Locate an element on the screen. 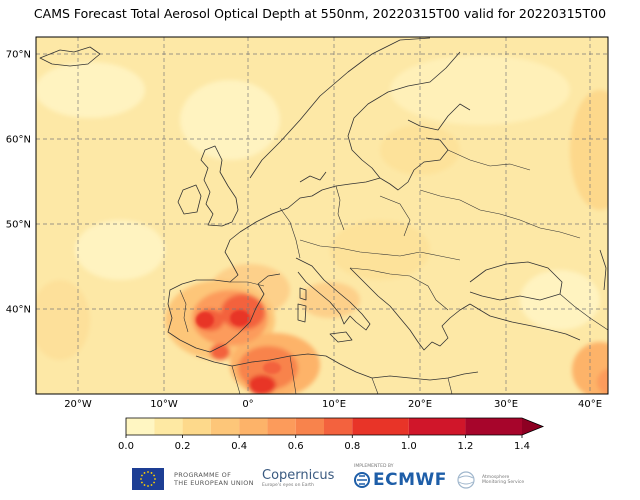 The height and width of the screenshot is (500, 640). colorbar-tick-label: 0.0 is located at coordinates (126, 446).